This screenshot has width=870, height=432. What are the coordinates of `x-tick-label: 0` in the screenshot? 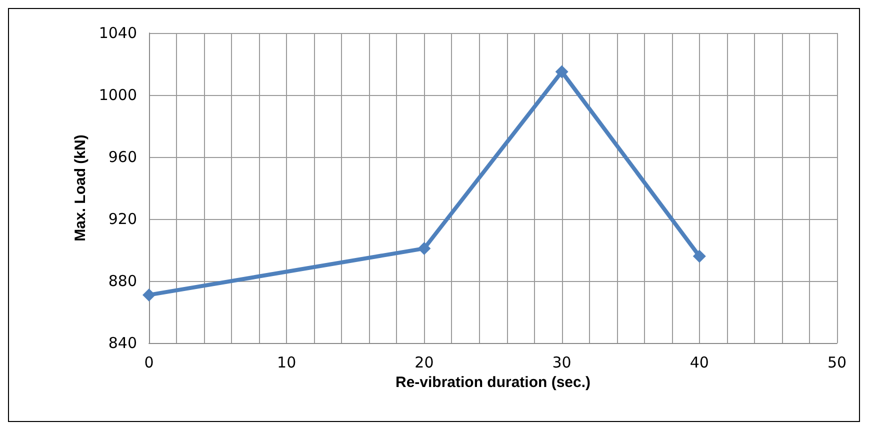 It's located at (149, 363).